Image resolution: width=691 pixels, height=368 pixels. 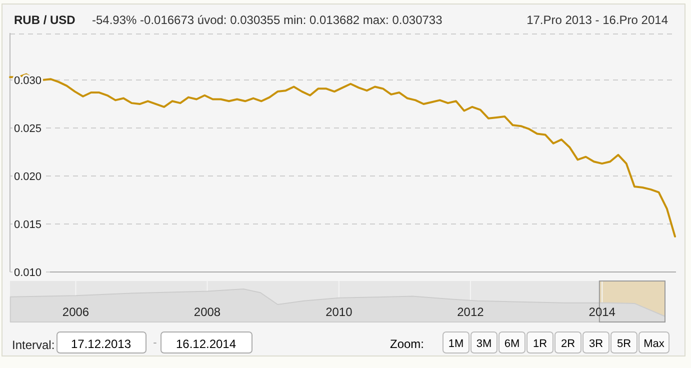 What do you see at coordinates (407, 344) in the screenshot?
I see `text: Zoom:` at bounding box center [407, 344].